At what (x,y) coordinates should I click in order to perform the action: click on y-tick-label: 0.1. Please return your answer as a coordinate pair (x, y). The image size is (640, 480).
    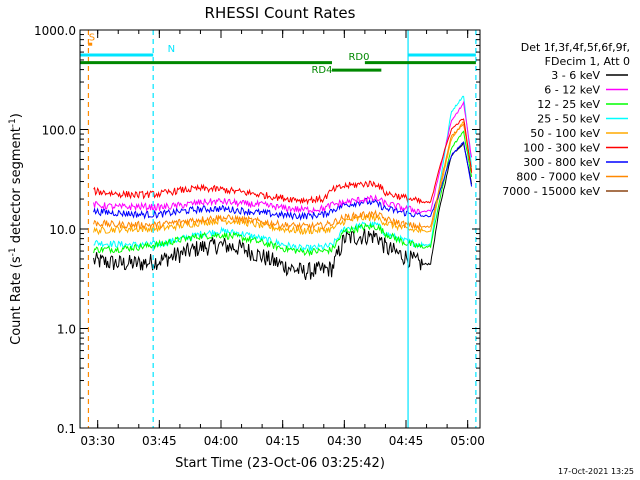
    Looking at the image, I should click on (66, 429).